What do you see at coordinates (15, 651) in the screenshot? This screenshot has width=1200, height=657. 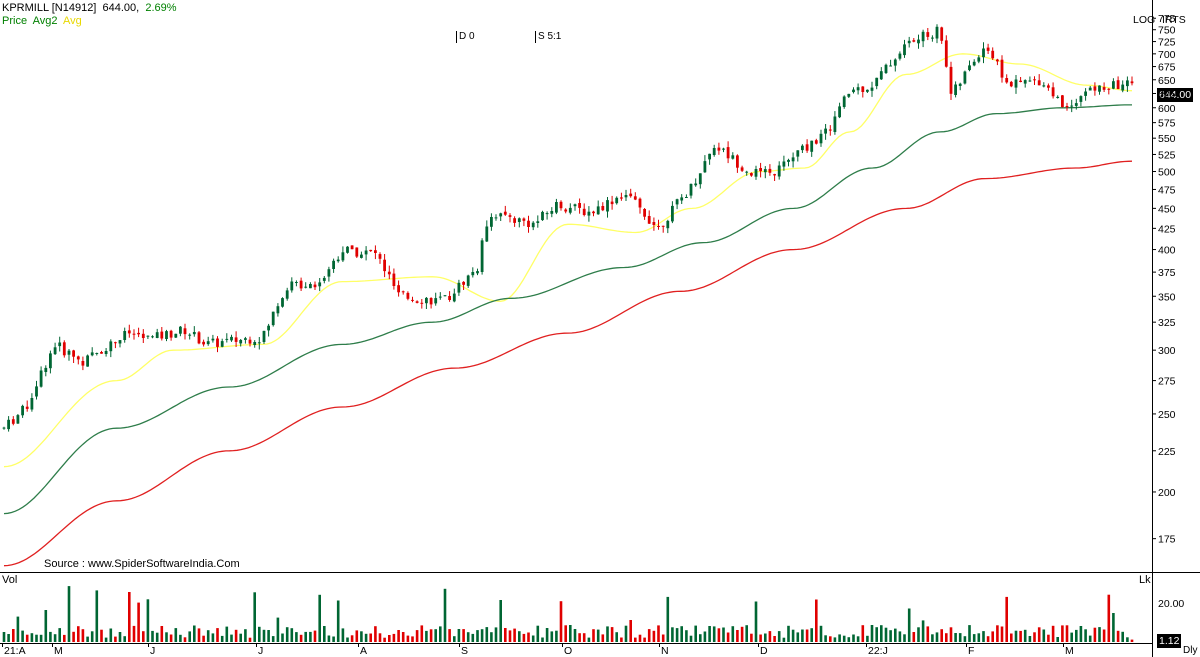 I see `x-tick-label: 21:A` at bounding box center [15, 651].